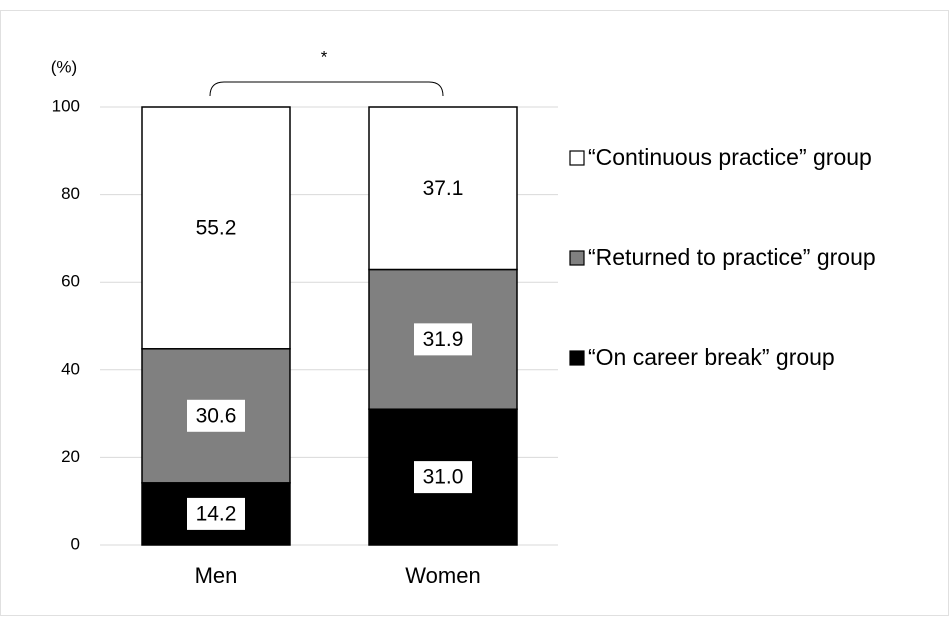 The image size is (950, 617). I want to click on legend-label: “Continuous practice” group, so click(730, 157).